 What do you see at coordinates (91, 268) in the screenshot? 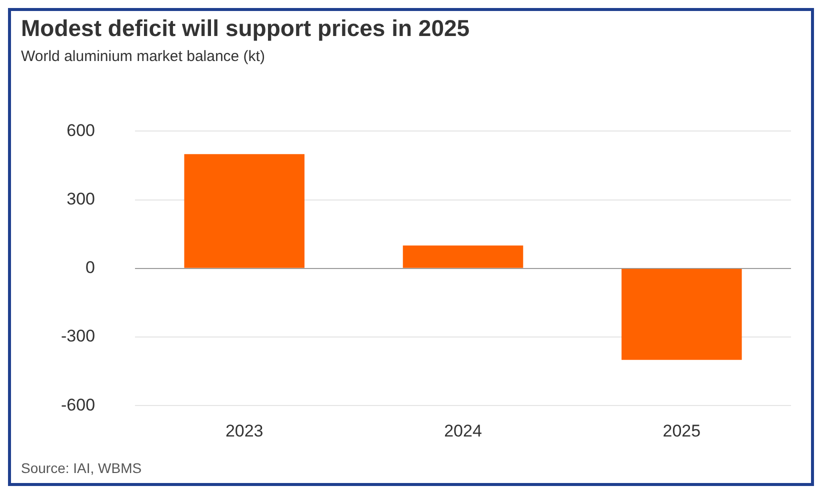
I see `y-tick-label: 0` at bounding box center [91, 268].